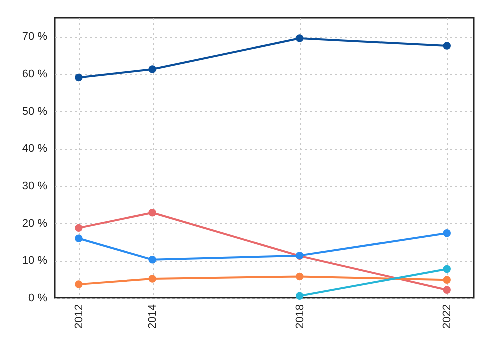  What do you see at coordinates (35, 186) in the screenshot?
I see `y-tick-label: 30 %` at bounding box center [35, 186].